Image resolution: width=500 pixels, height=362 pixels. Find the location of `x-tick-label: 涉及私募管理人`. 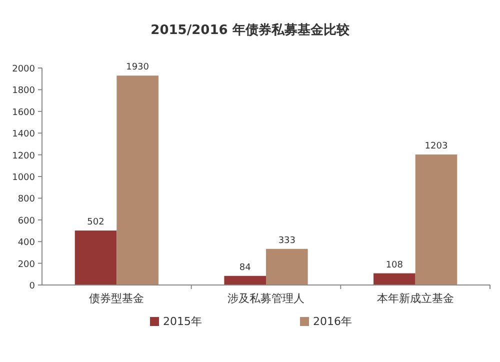

x-tick-label: 涉及私募管理人 is located at coordinates (266, 298).